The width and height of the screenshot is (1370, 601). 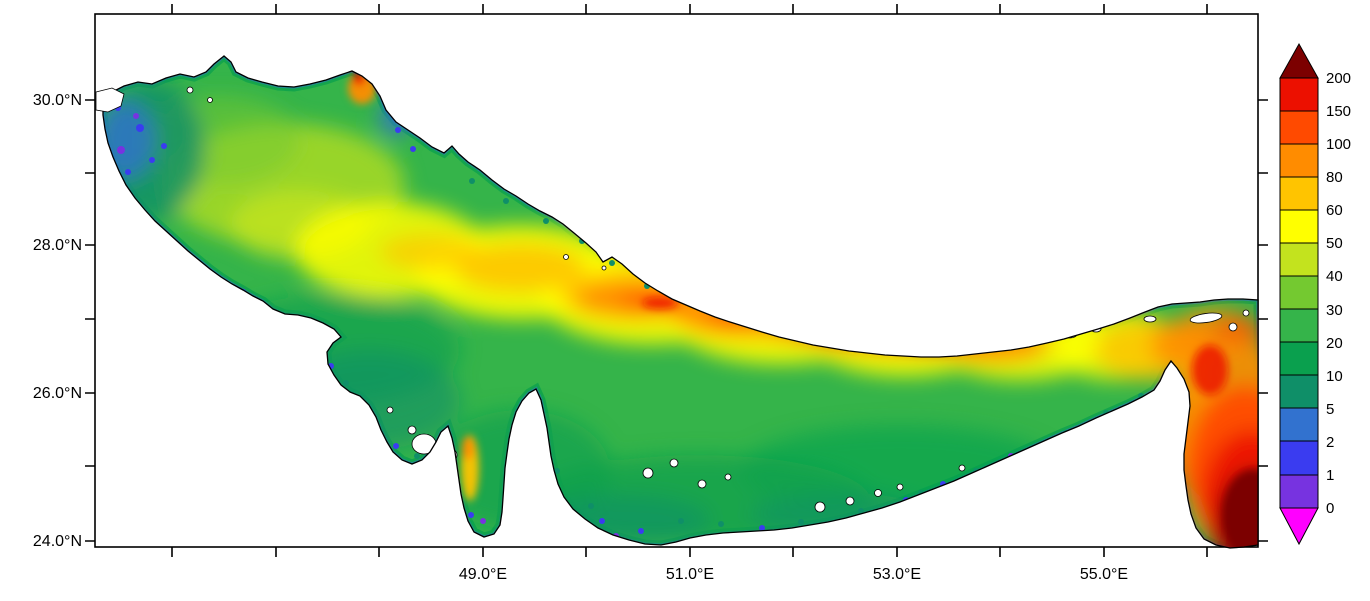 I want to click on lat-tick-label: 26.0°N, so click(x=57, y=393).